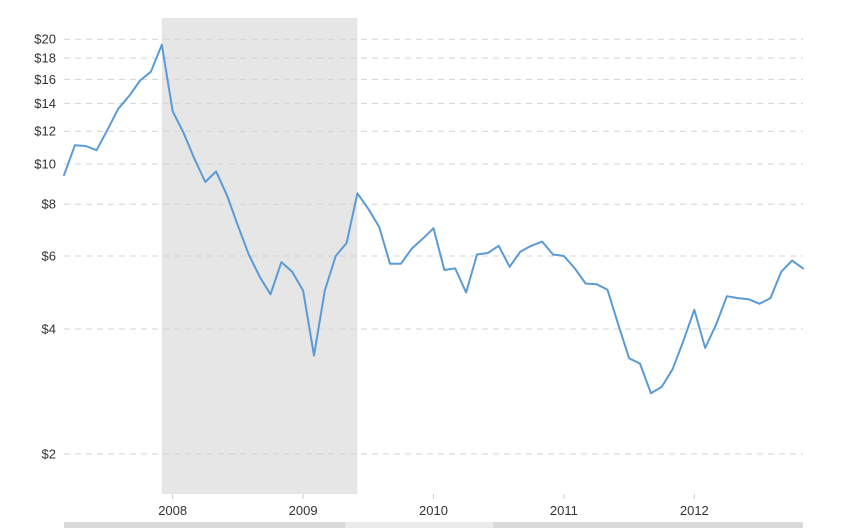  What do you see at coordinates (45, 39) in the screenshot?
I see `y-tick-label: $20` at bounding box center [45, 39].